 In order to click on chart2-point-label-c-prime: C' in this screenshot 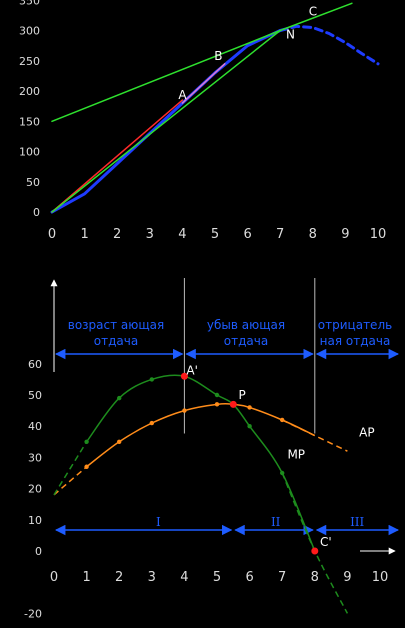, I will do `click(326, 542)`.